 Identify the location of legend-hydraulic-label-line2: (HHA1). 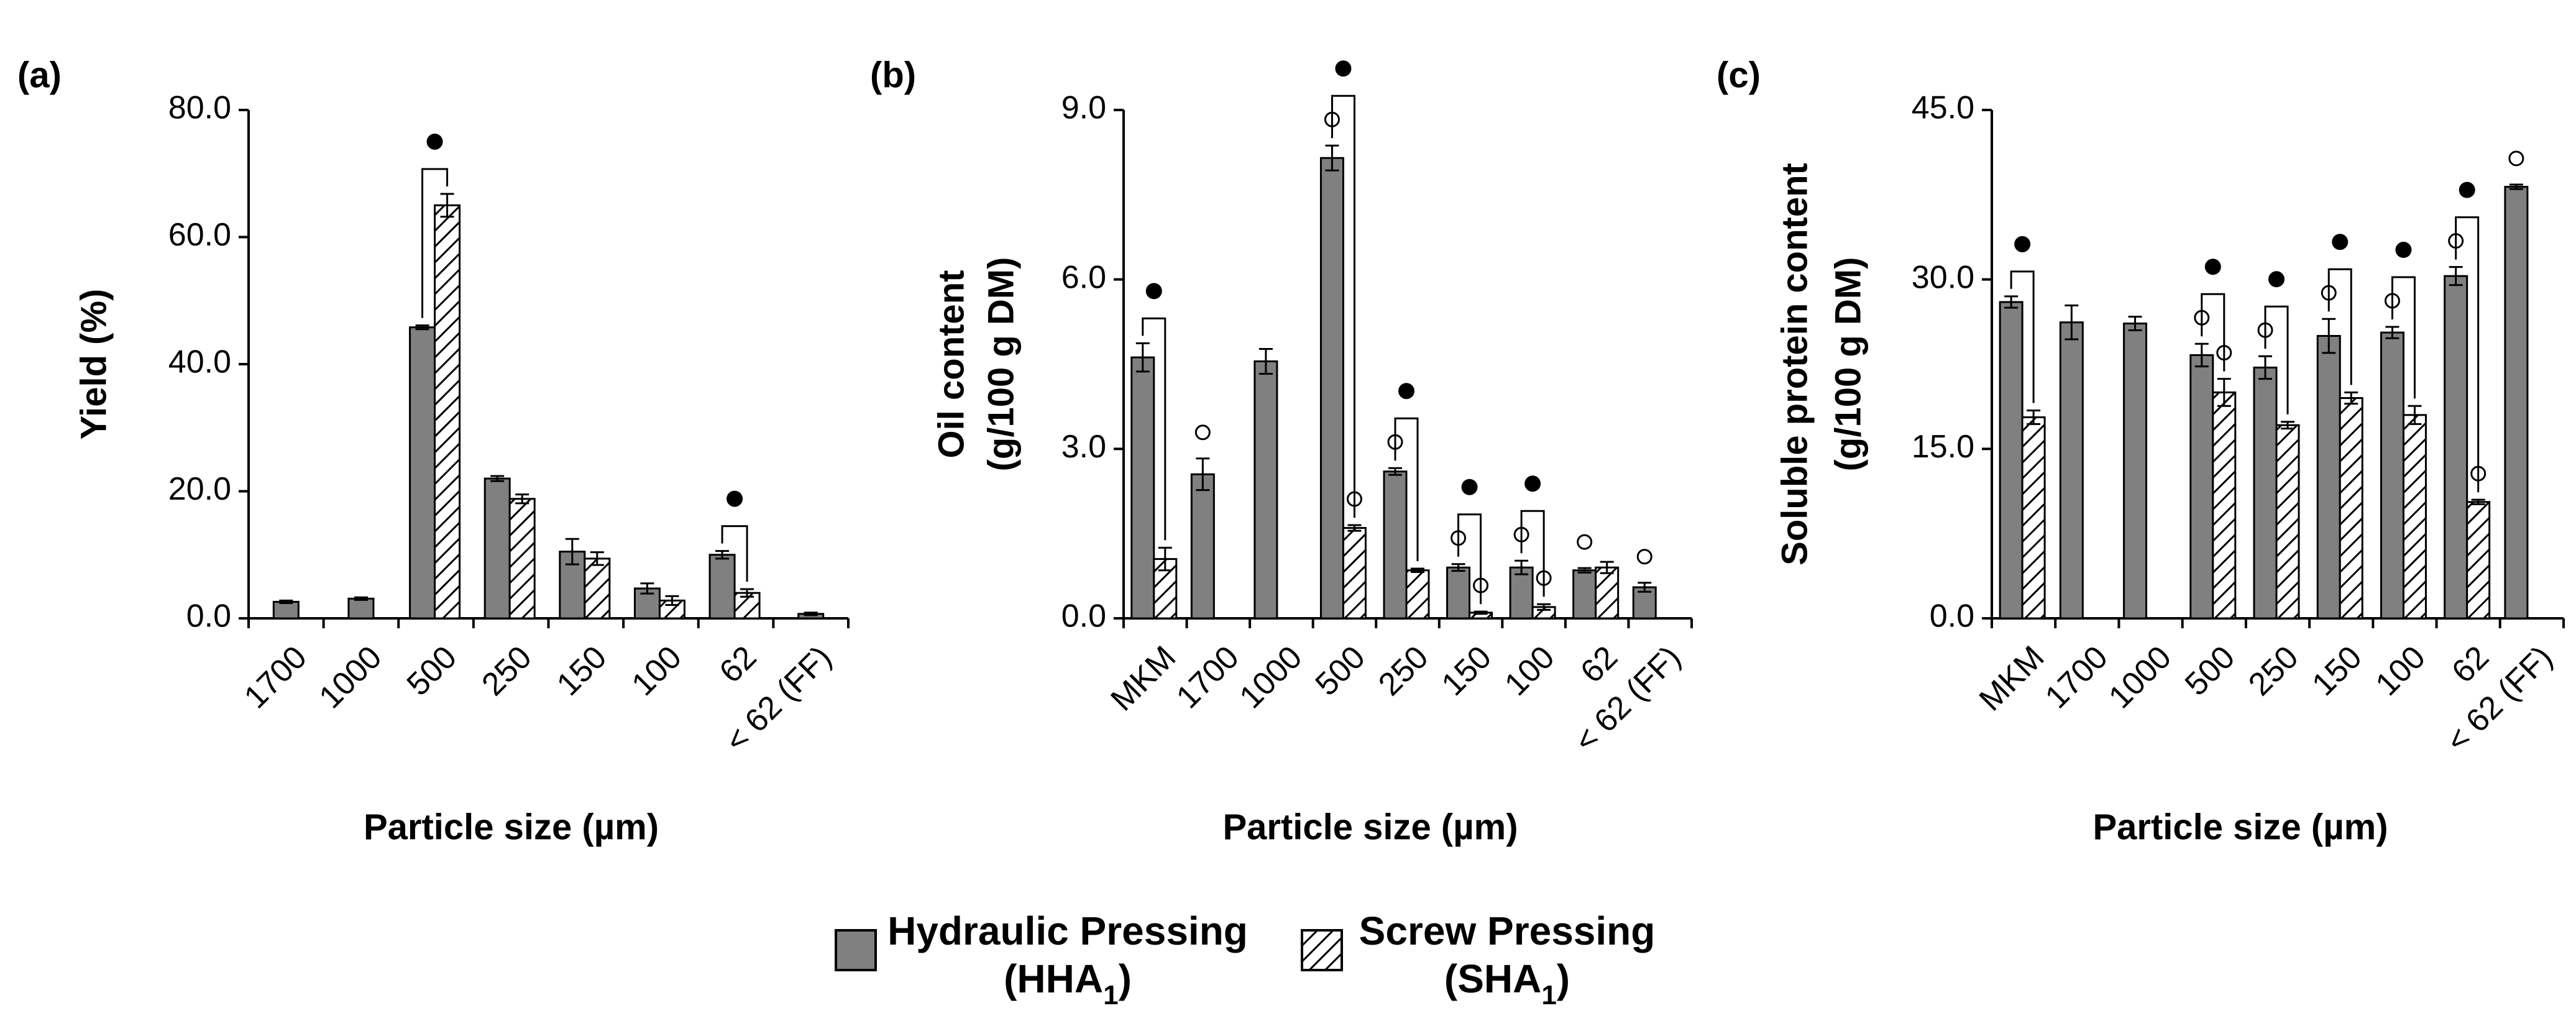
(1068, 983).